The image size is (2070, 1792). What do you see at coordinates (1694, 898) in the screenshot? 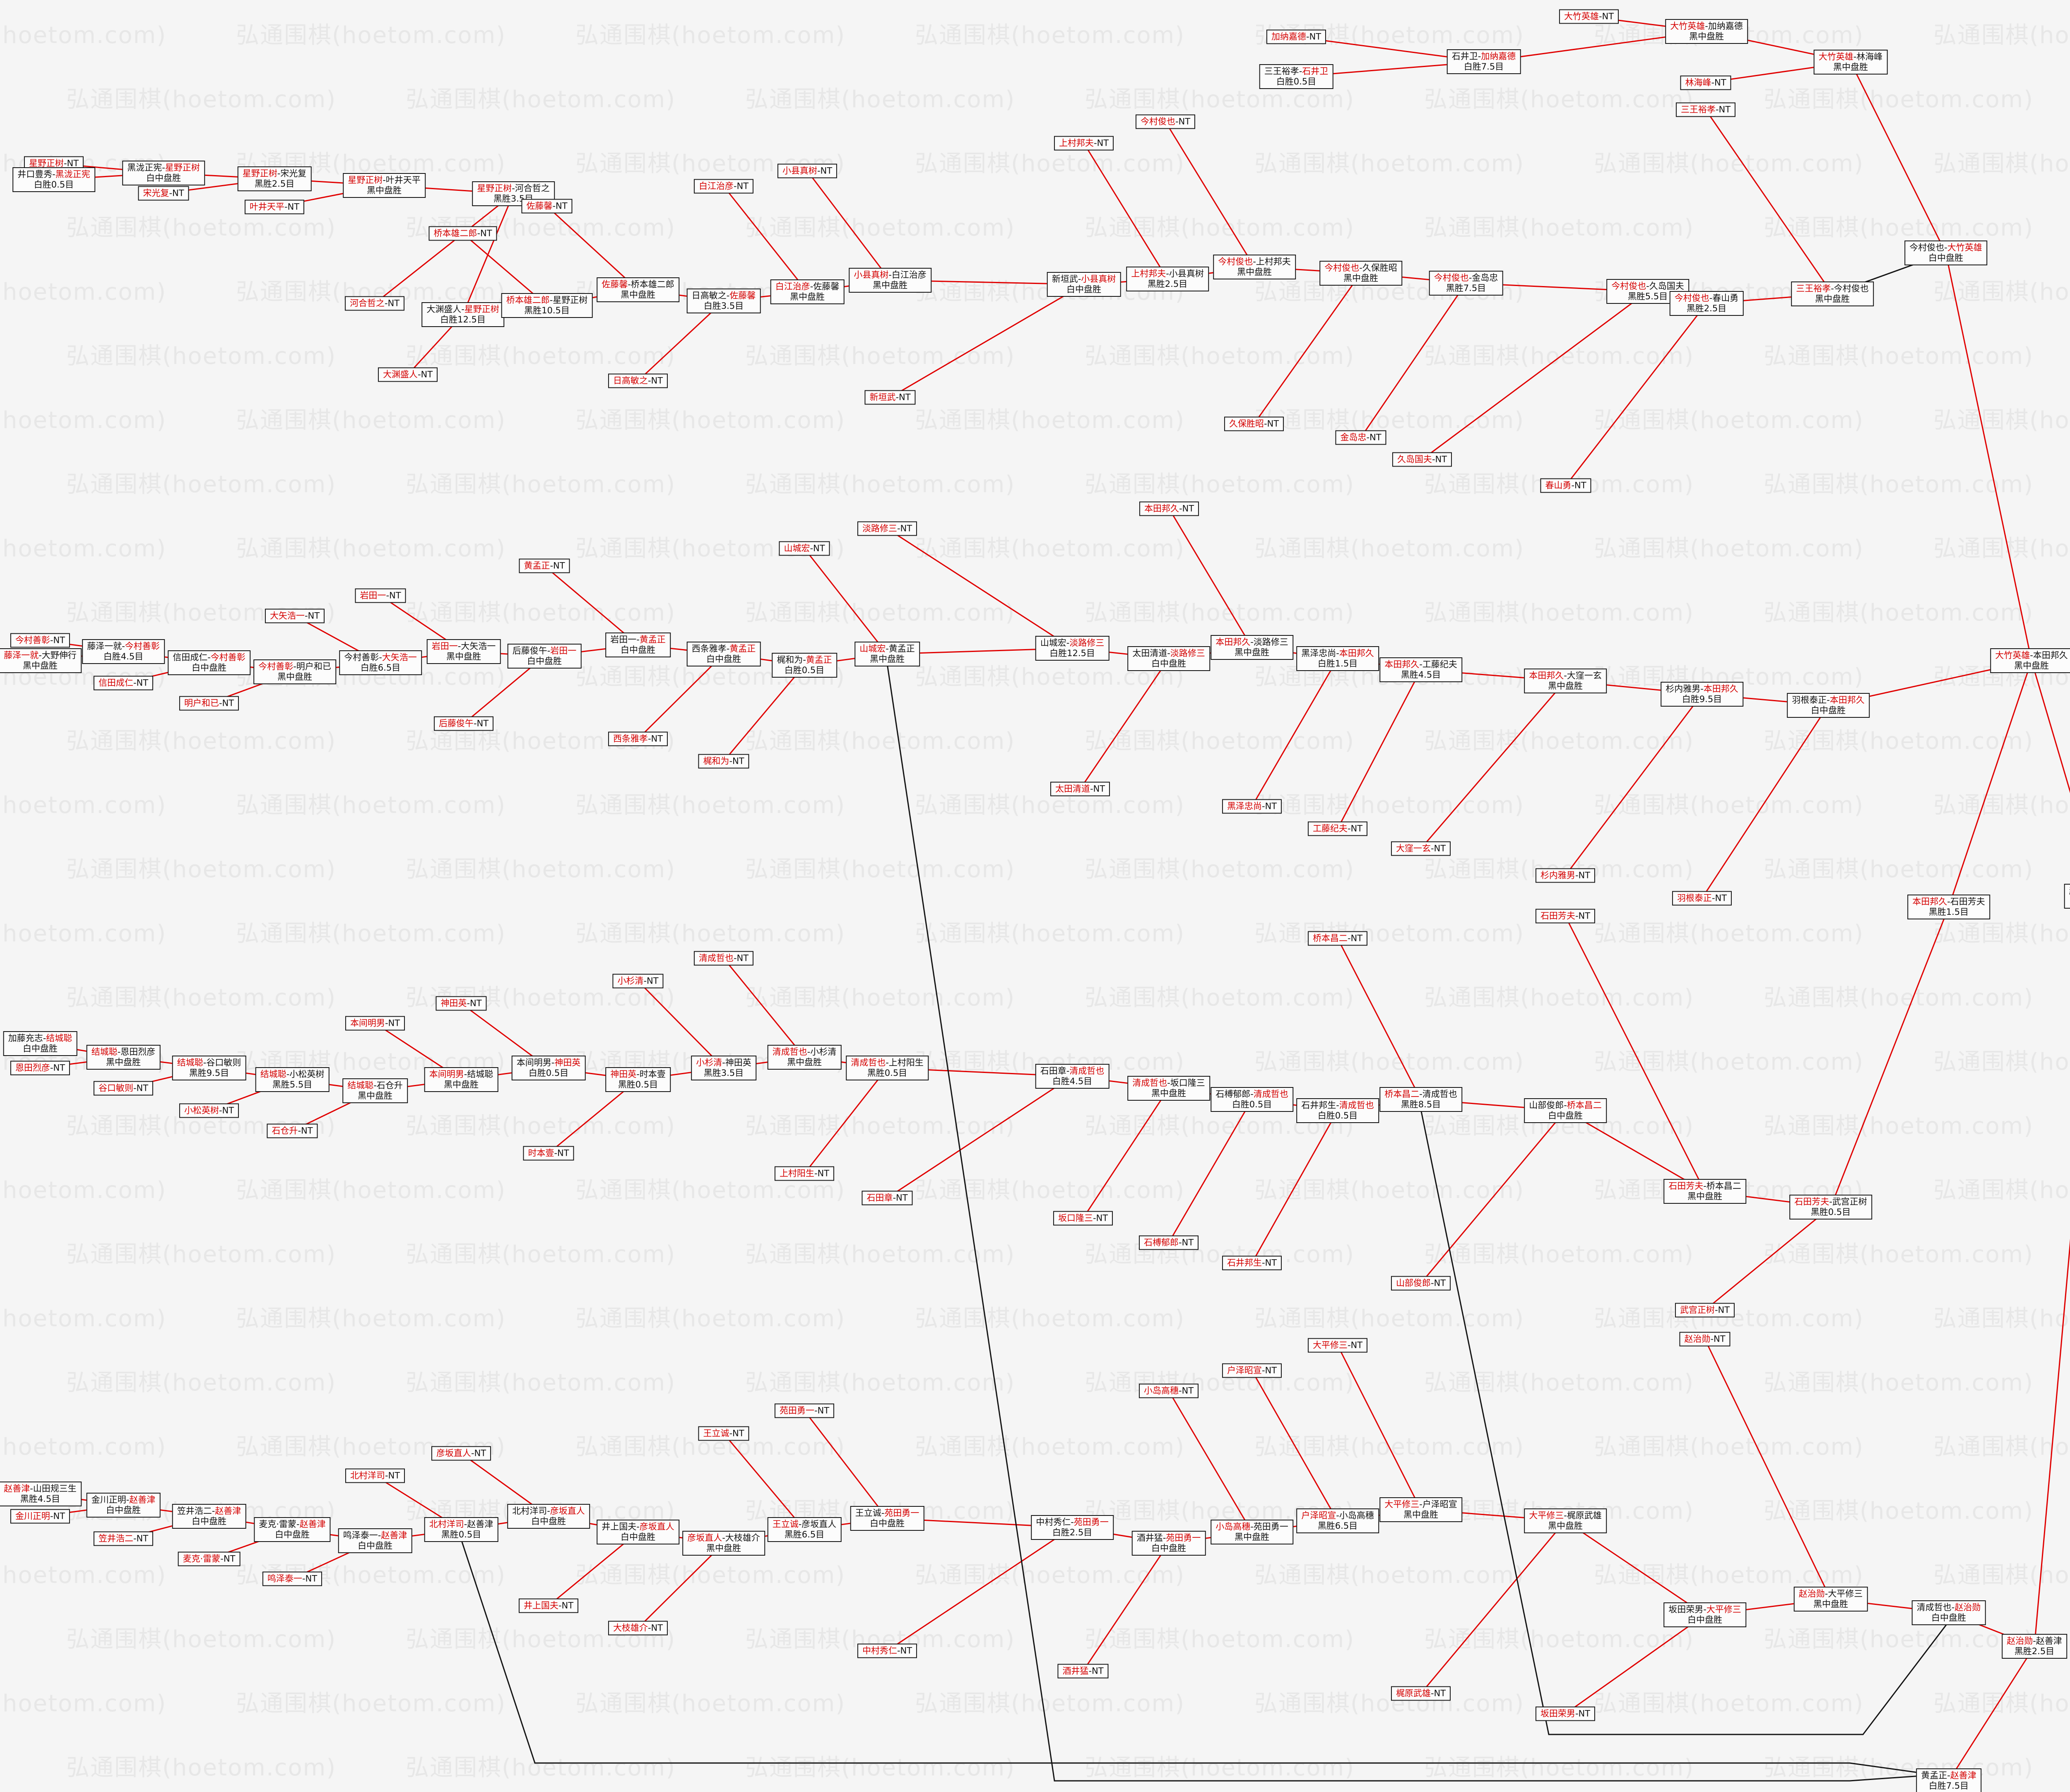
I see `winner-name: 羽根泰正` at bounding box center [1694, 898].